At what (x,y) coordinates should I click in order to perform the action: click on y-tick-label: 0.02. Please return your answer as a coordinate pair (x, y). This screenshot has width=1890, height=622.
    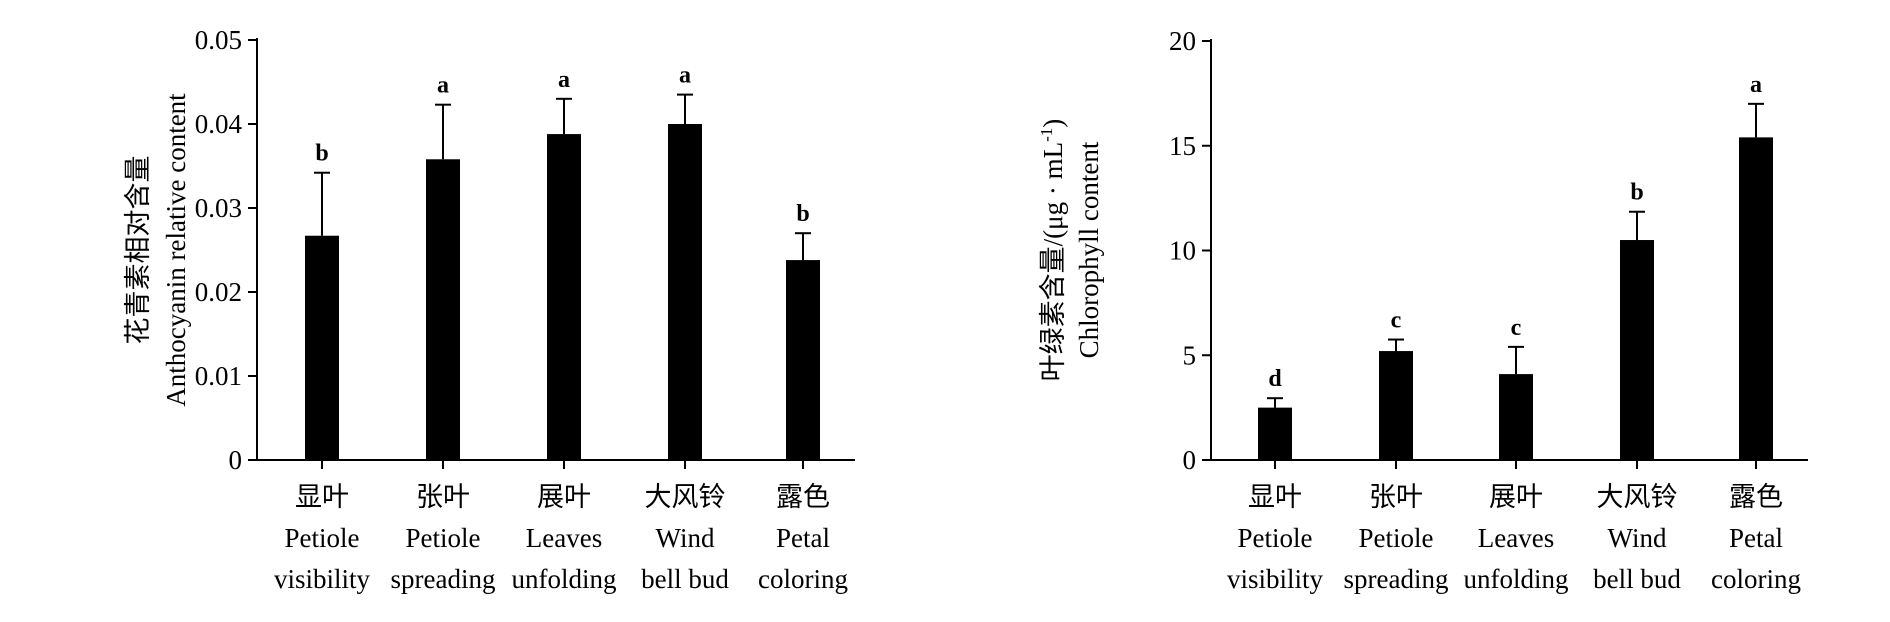
    Looking at the image, I should click on (218, 292).